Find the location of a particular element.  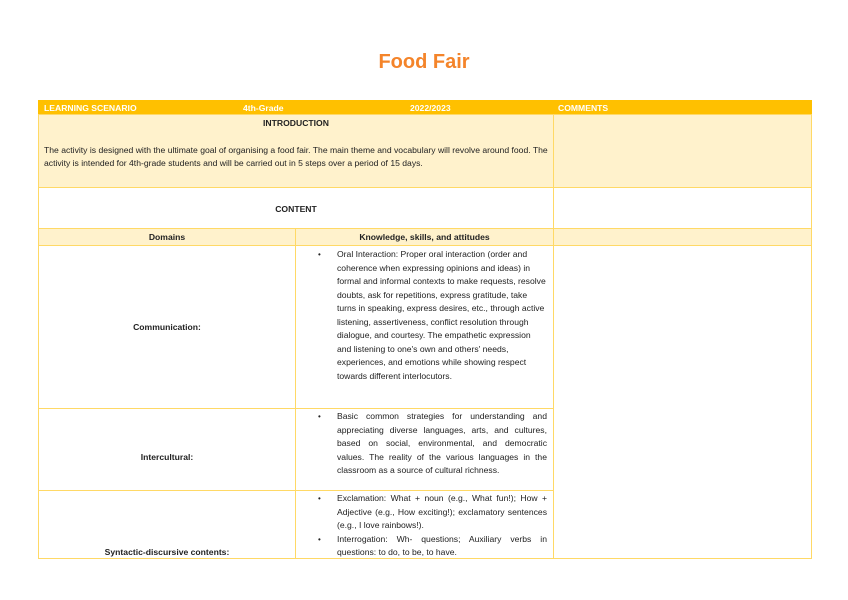

comments-content is located at coordinates (682, 208).